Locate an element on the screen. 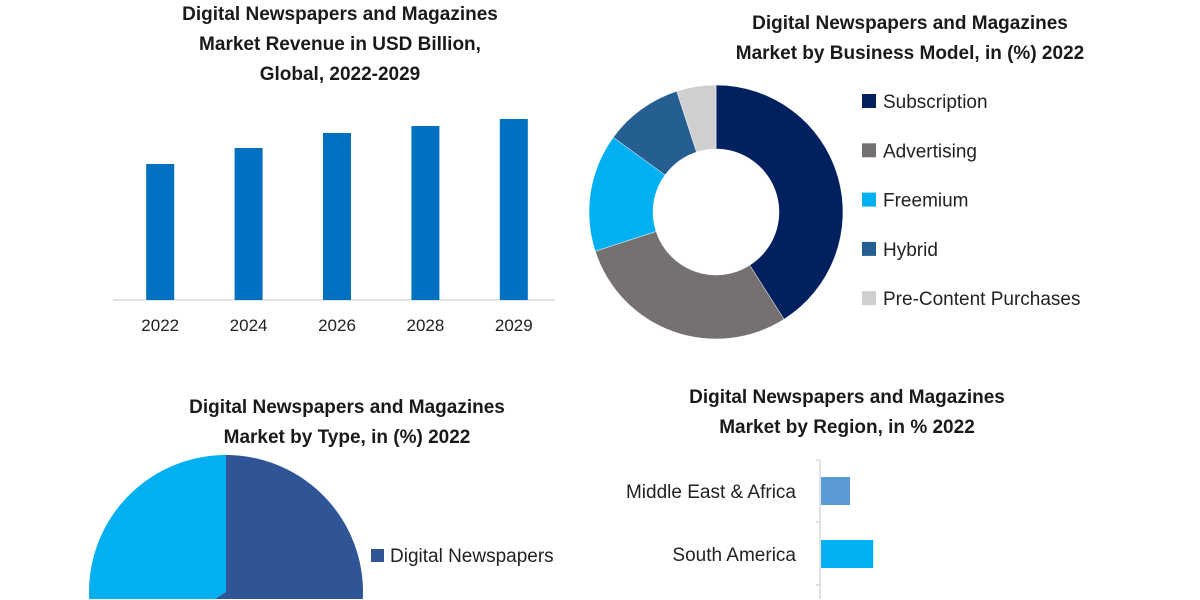 Image resolution: width=1200 pixels, height=600 pixels. bar-2026 is located at coordinates (337, 216).